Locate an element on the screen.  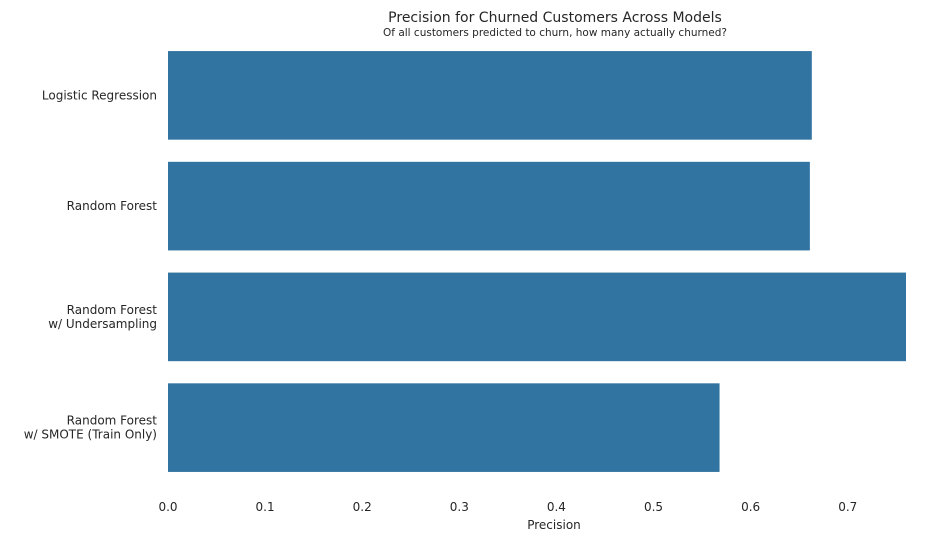
category-label-line: Logistic Regression is located at coordinates (99, 95).